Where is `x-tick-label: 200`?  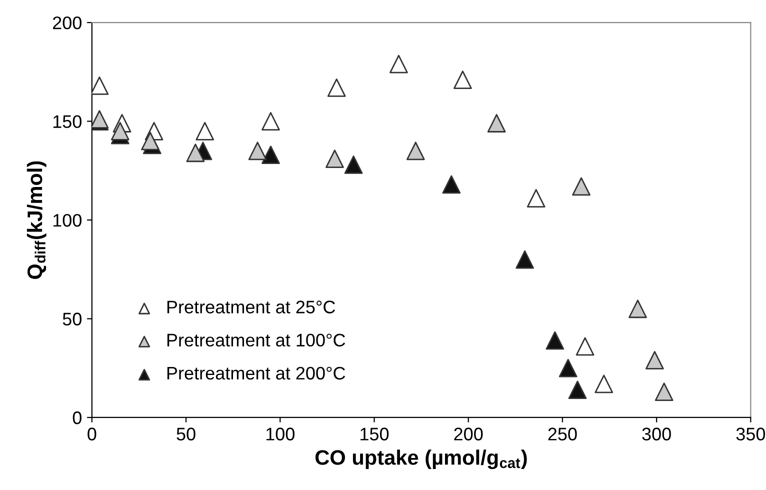
x-tick-label: 200 is located at coordinates (468, 434).